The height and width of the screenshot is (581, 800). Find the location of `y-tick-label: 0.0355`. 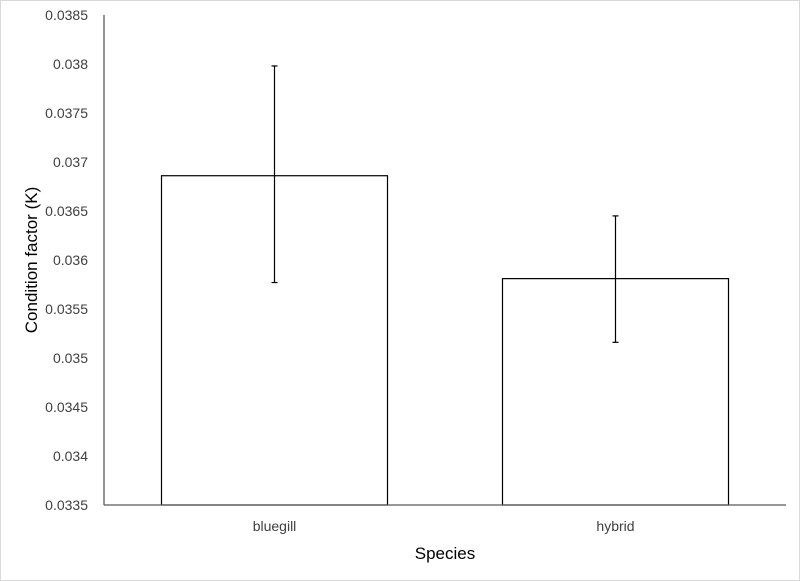

y-tick-label: 0.0355 is located at coordinates (66, 309).